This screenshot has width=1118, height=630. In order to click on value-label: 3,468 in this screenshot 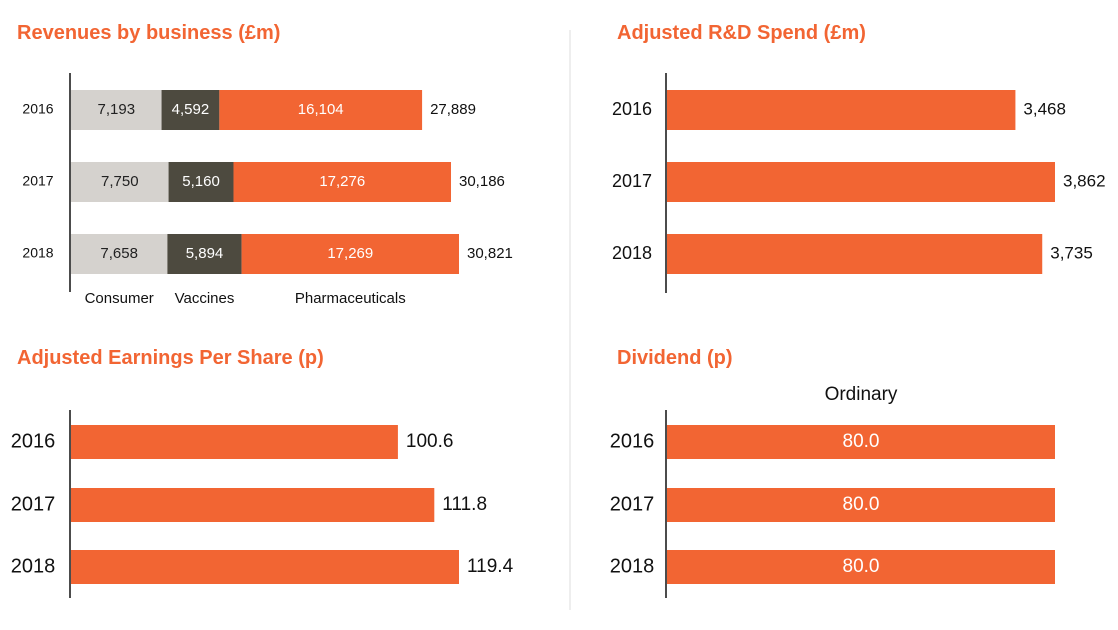, I will do `click(1044, 108)`.